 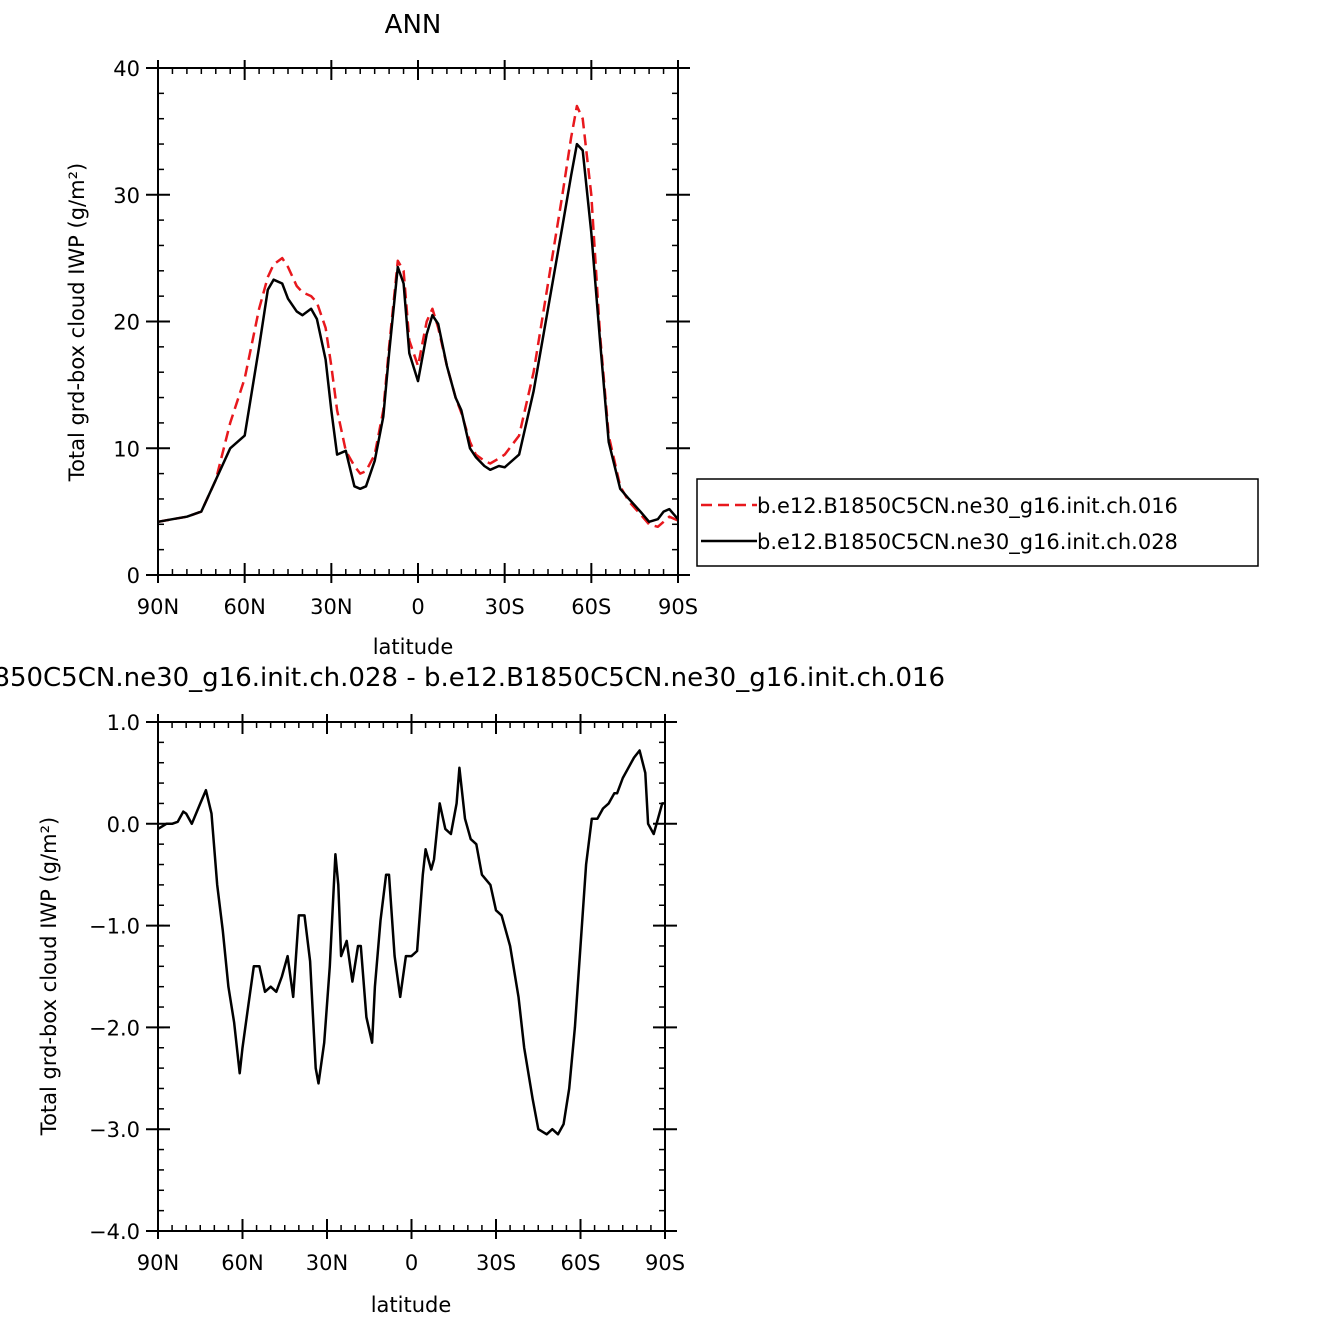 I want to click on y-tick-label: −3.0, so click(x=114, y=1130).